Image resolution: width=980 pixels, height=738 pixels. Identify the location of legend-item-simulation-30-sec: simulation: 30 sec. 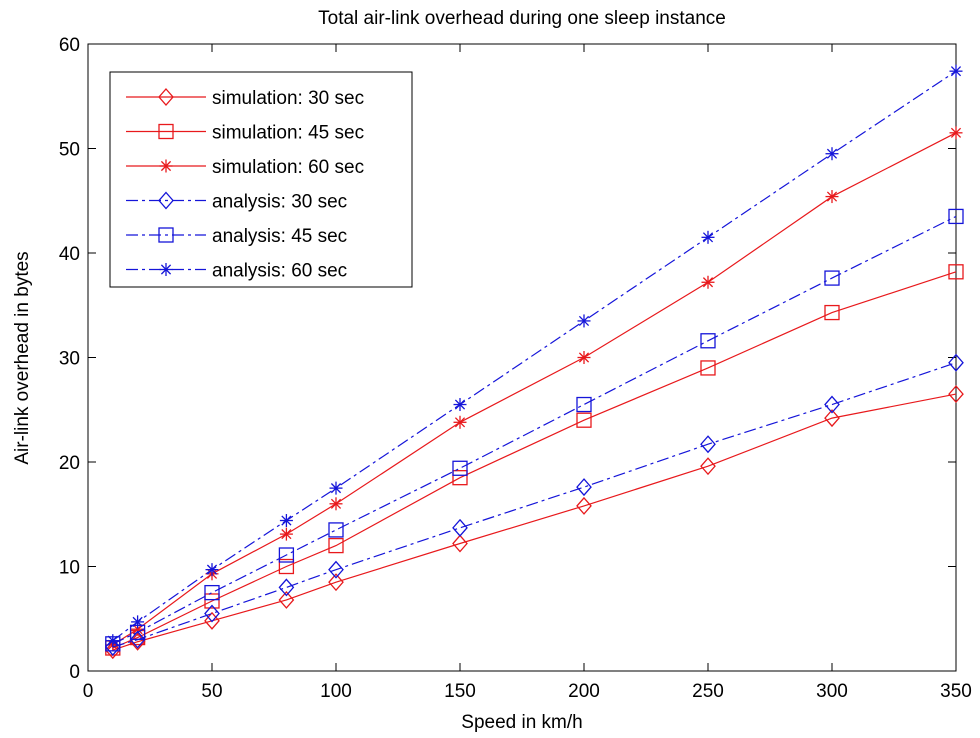
(245, 98).